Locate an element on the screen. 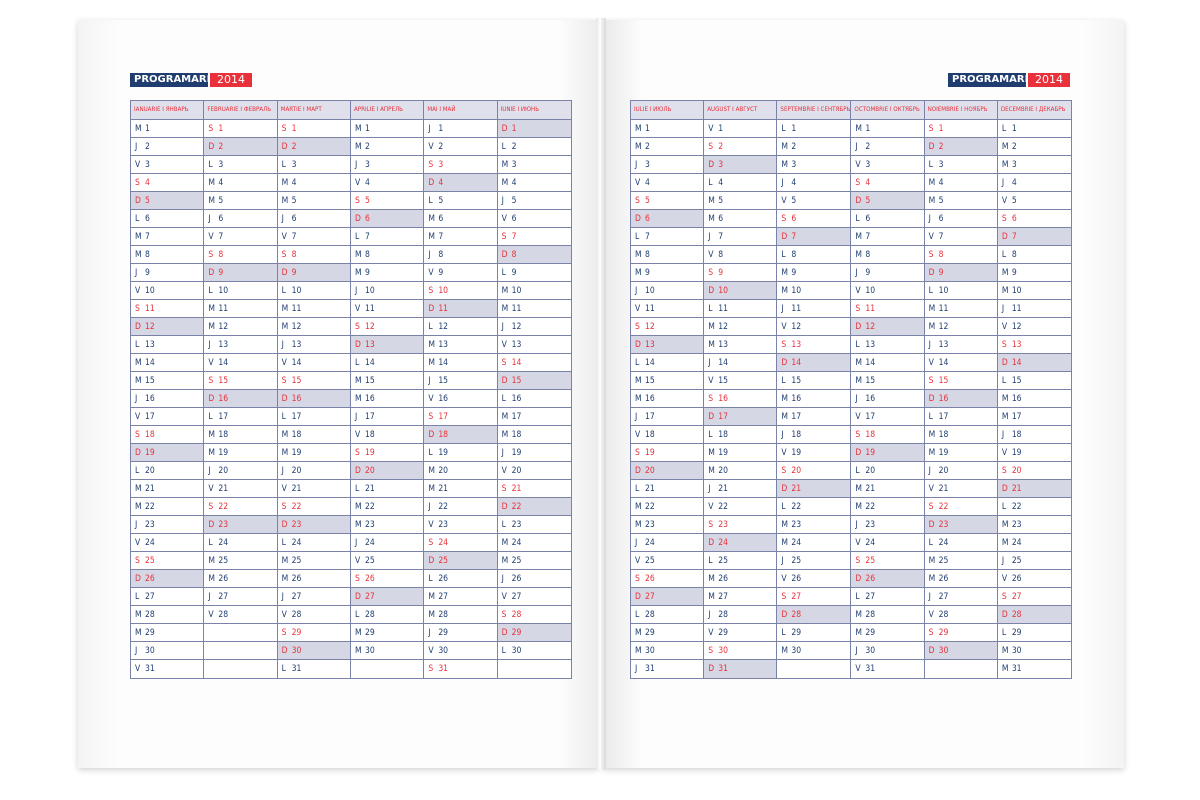 The height and width of the screenshot is (800, 1200). day-cell: L 31 is located at coordinates (314, 669).